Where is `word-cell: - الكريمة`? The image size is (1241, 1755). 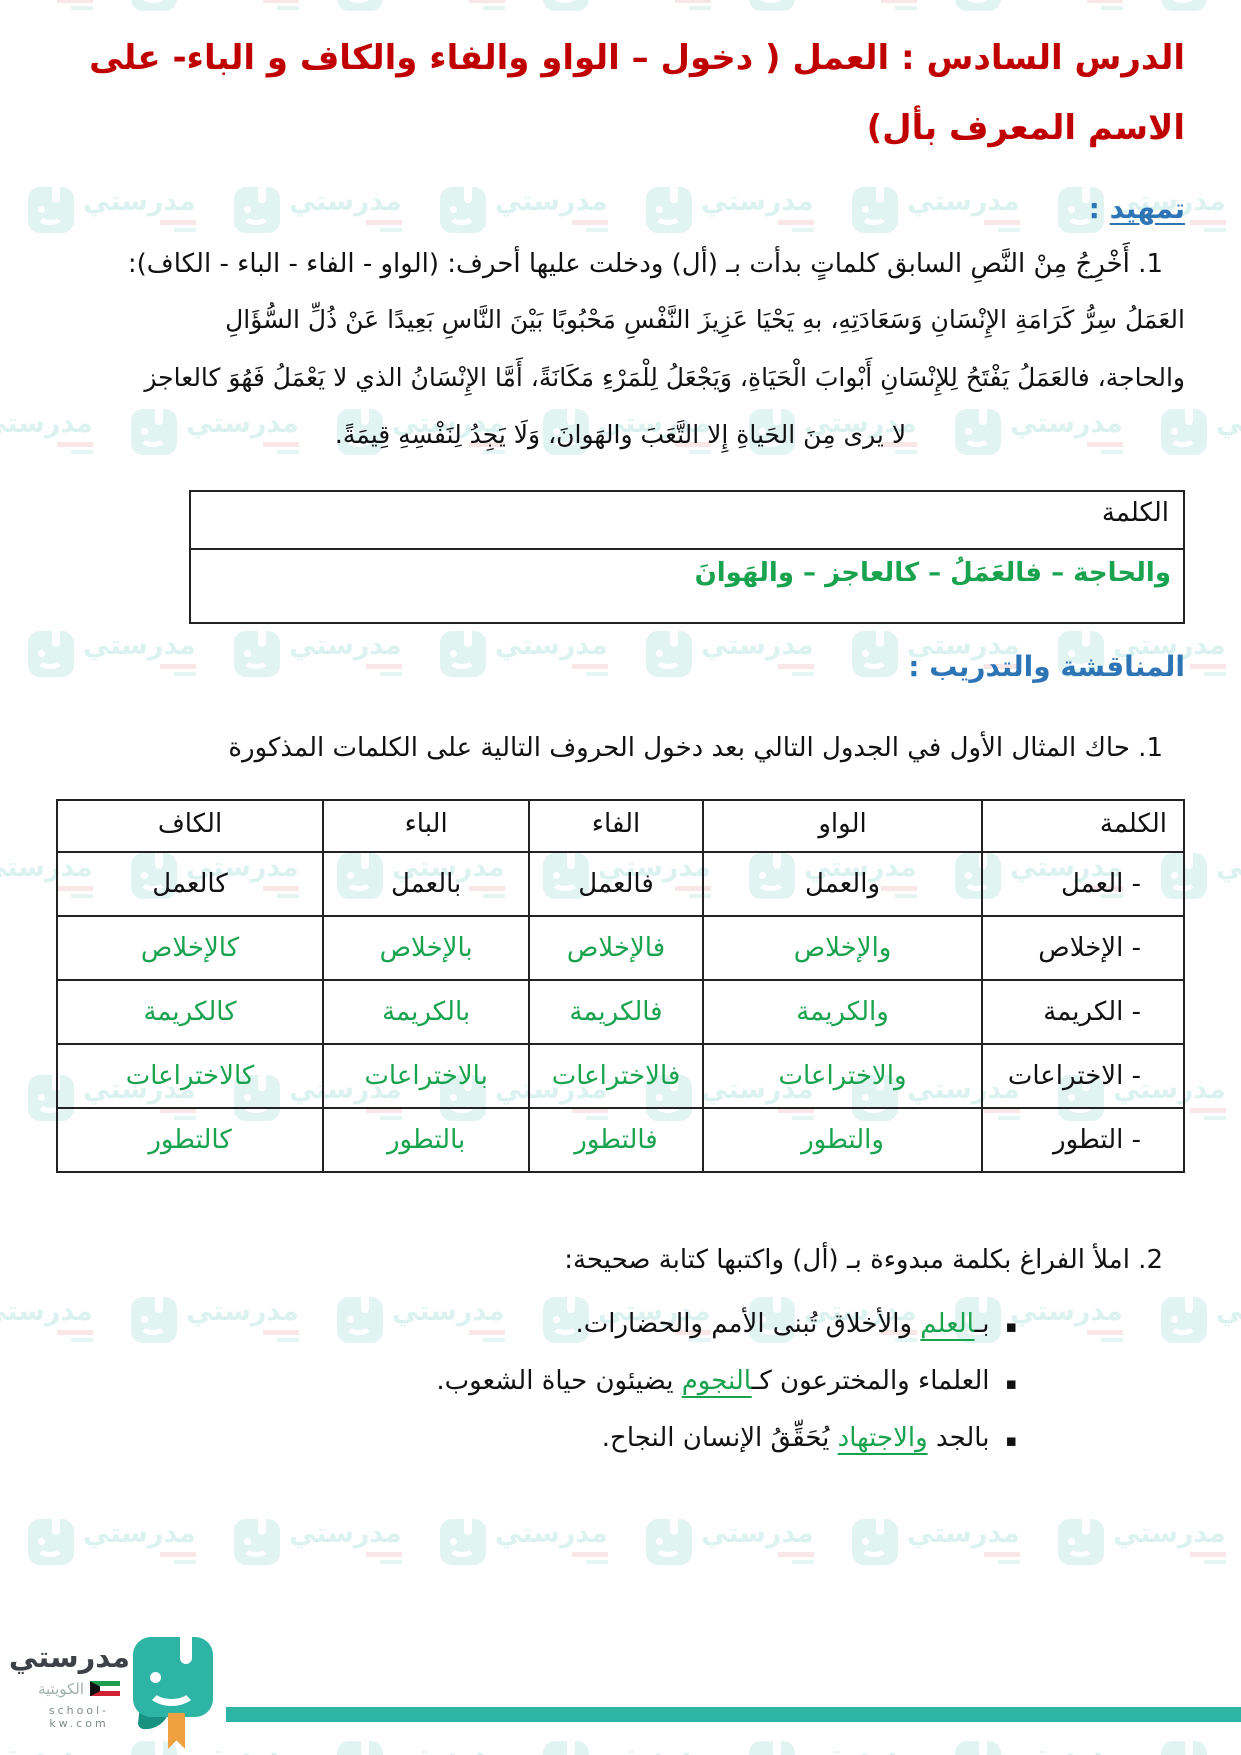 word-cell: - الكريمة is located at coordinates (1083, 1011).